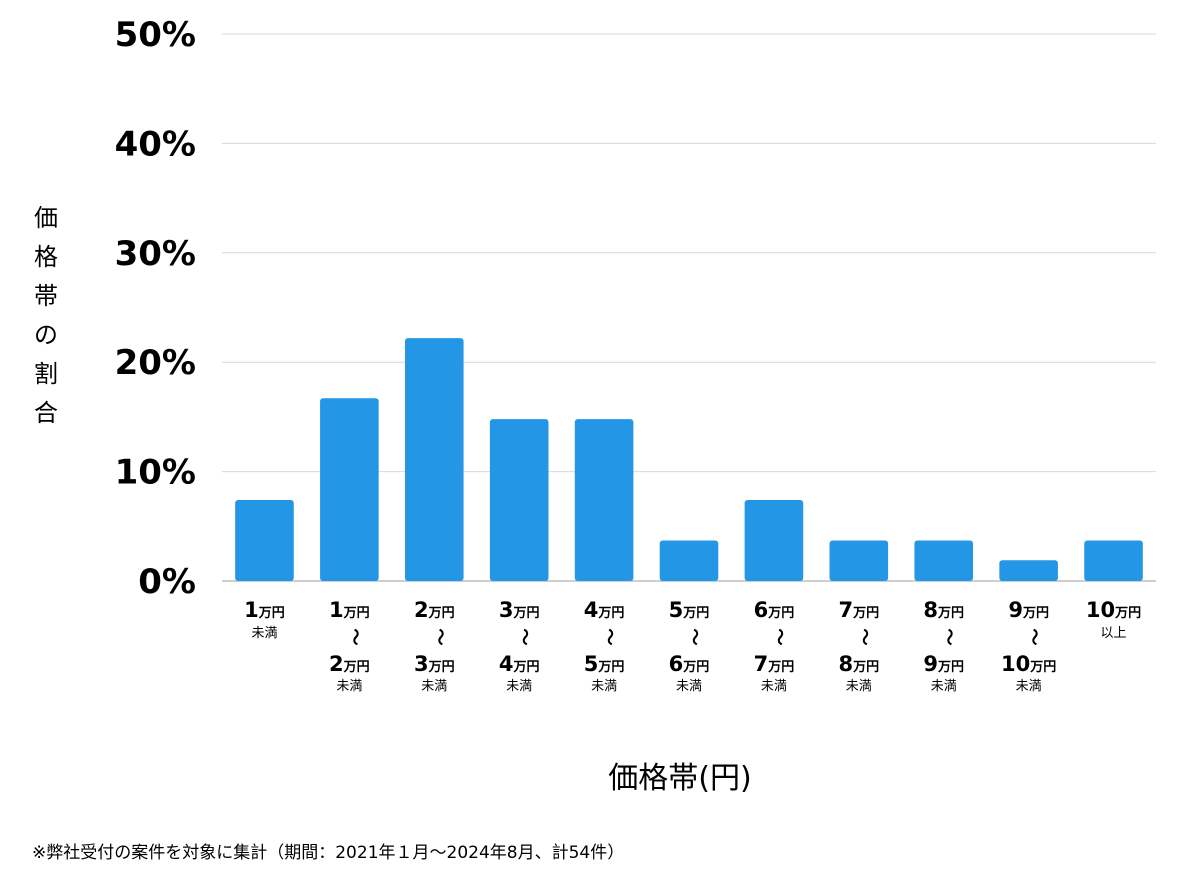  Describe the element at coordinates (155, 35) in the screenshot. I see `y-tick-label: 50%` at that location.